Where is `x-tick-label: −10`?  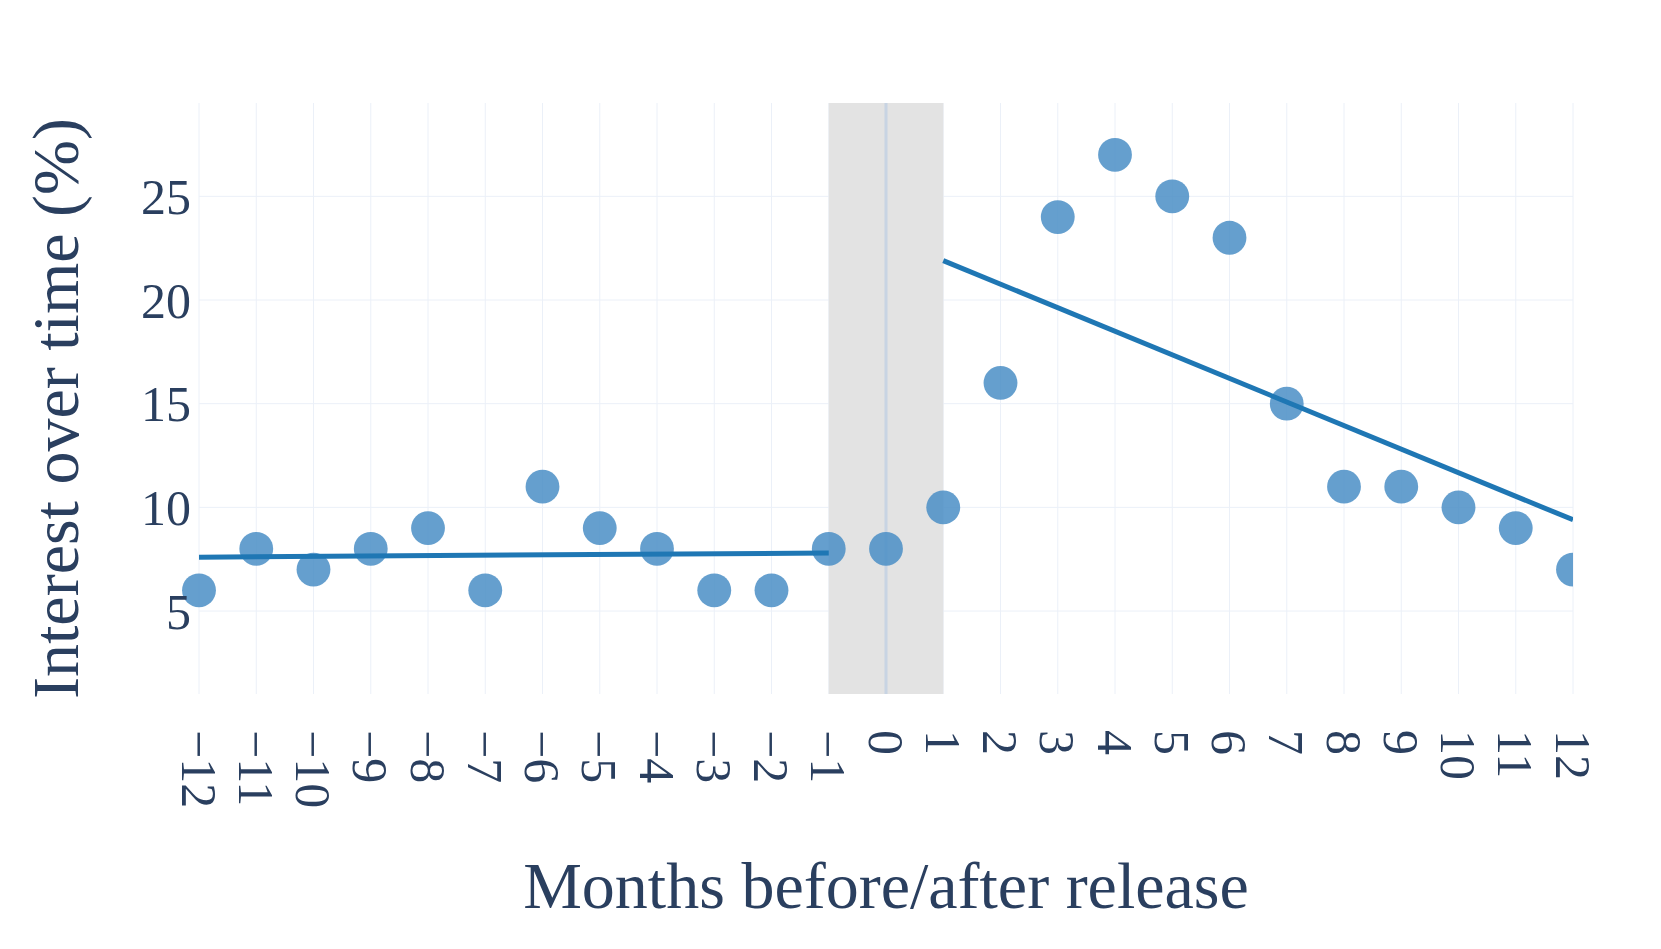 x-tick-label: −10 is located at coordinates (313, 769).